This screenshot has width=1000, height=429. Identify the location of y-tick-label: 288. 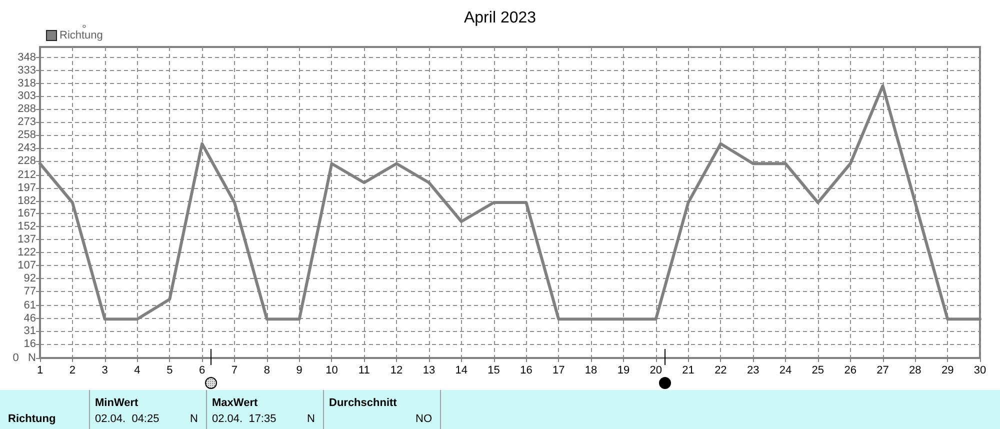
(27, 109).